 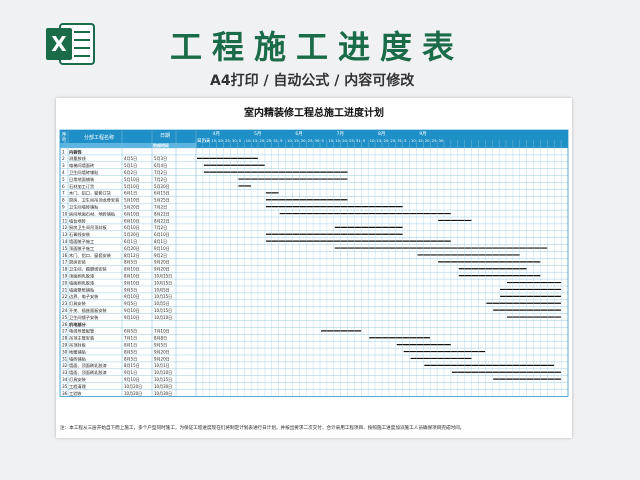 I want to click on row-seq: 13, so click(x=65, y=234).